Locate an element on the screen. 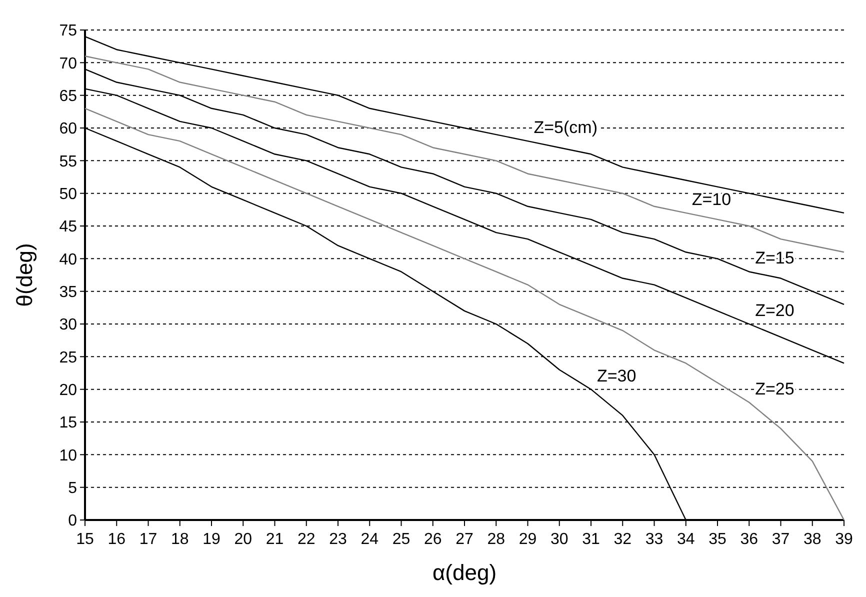  x-tick-label: 23 is located at coordinates (338, 539).